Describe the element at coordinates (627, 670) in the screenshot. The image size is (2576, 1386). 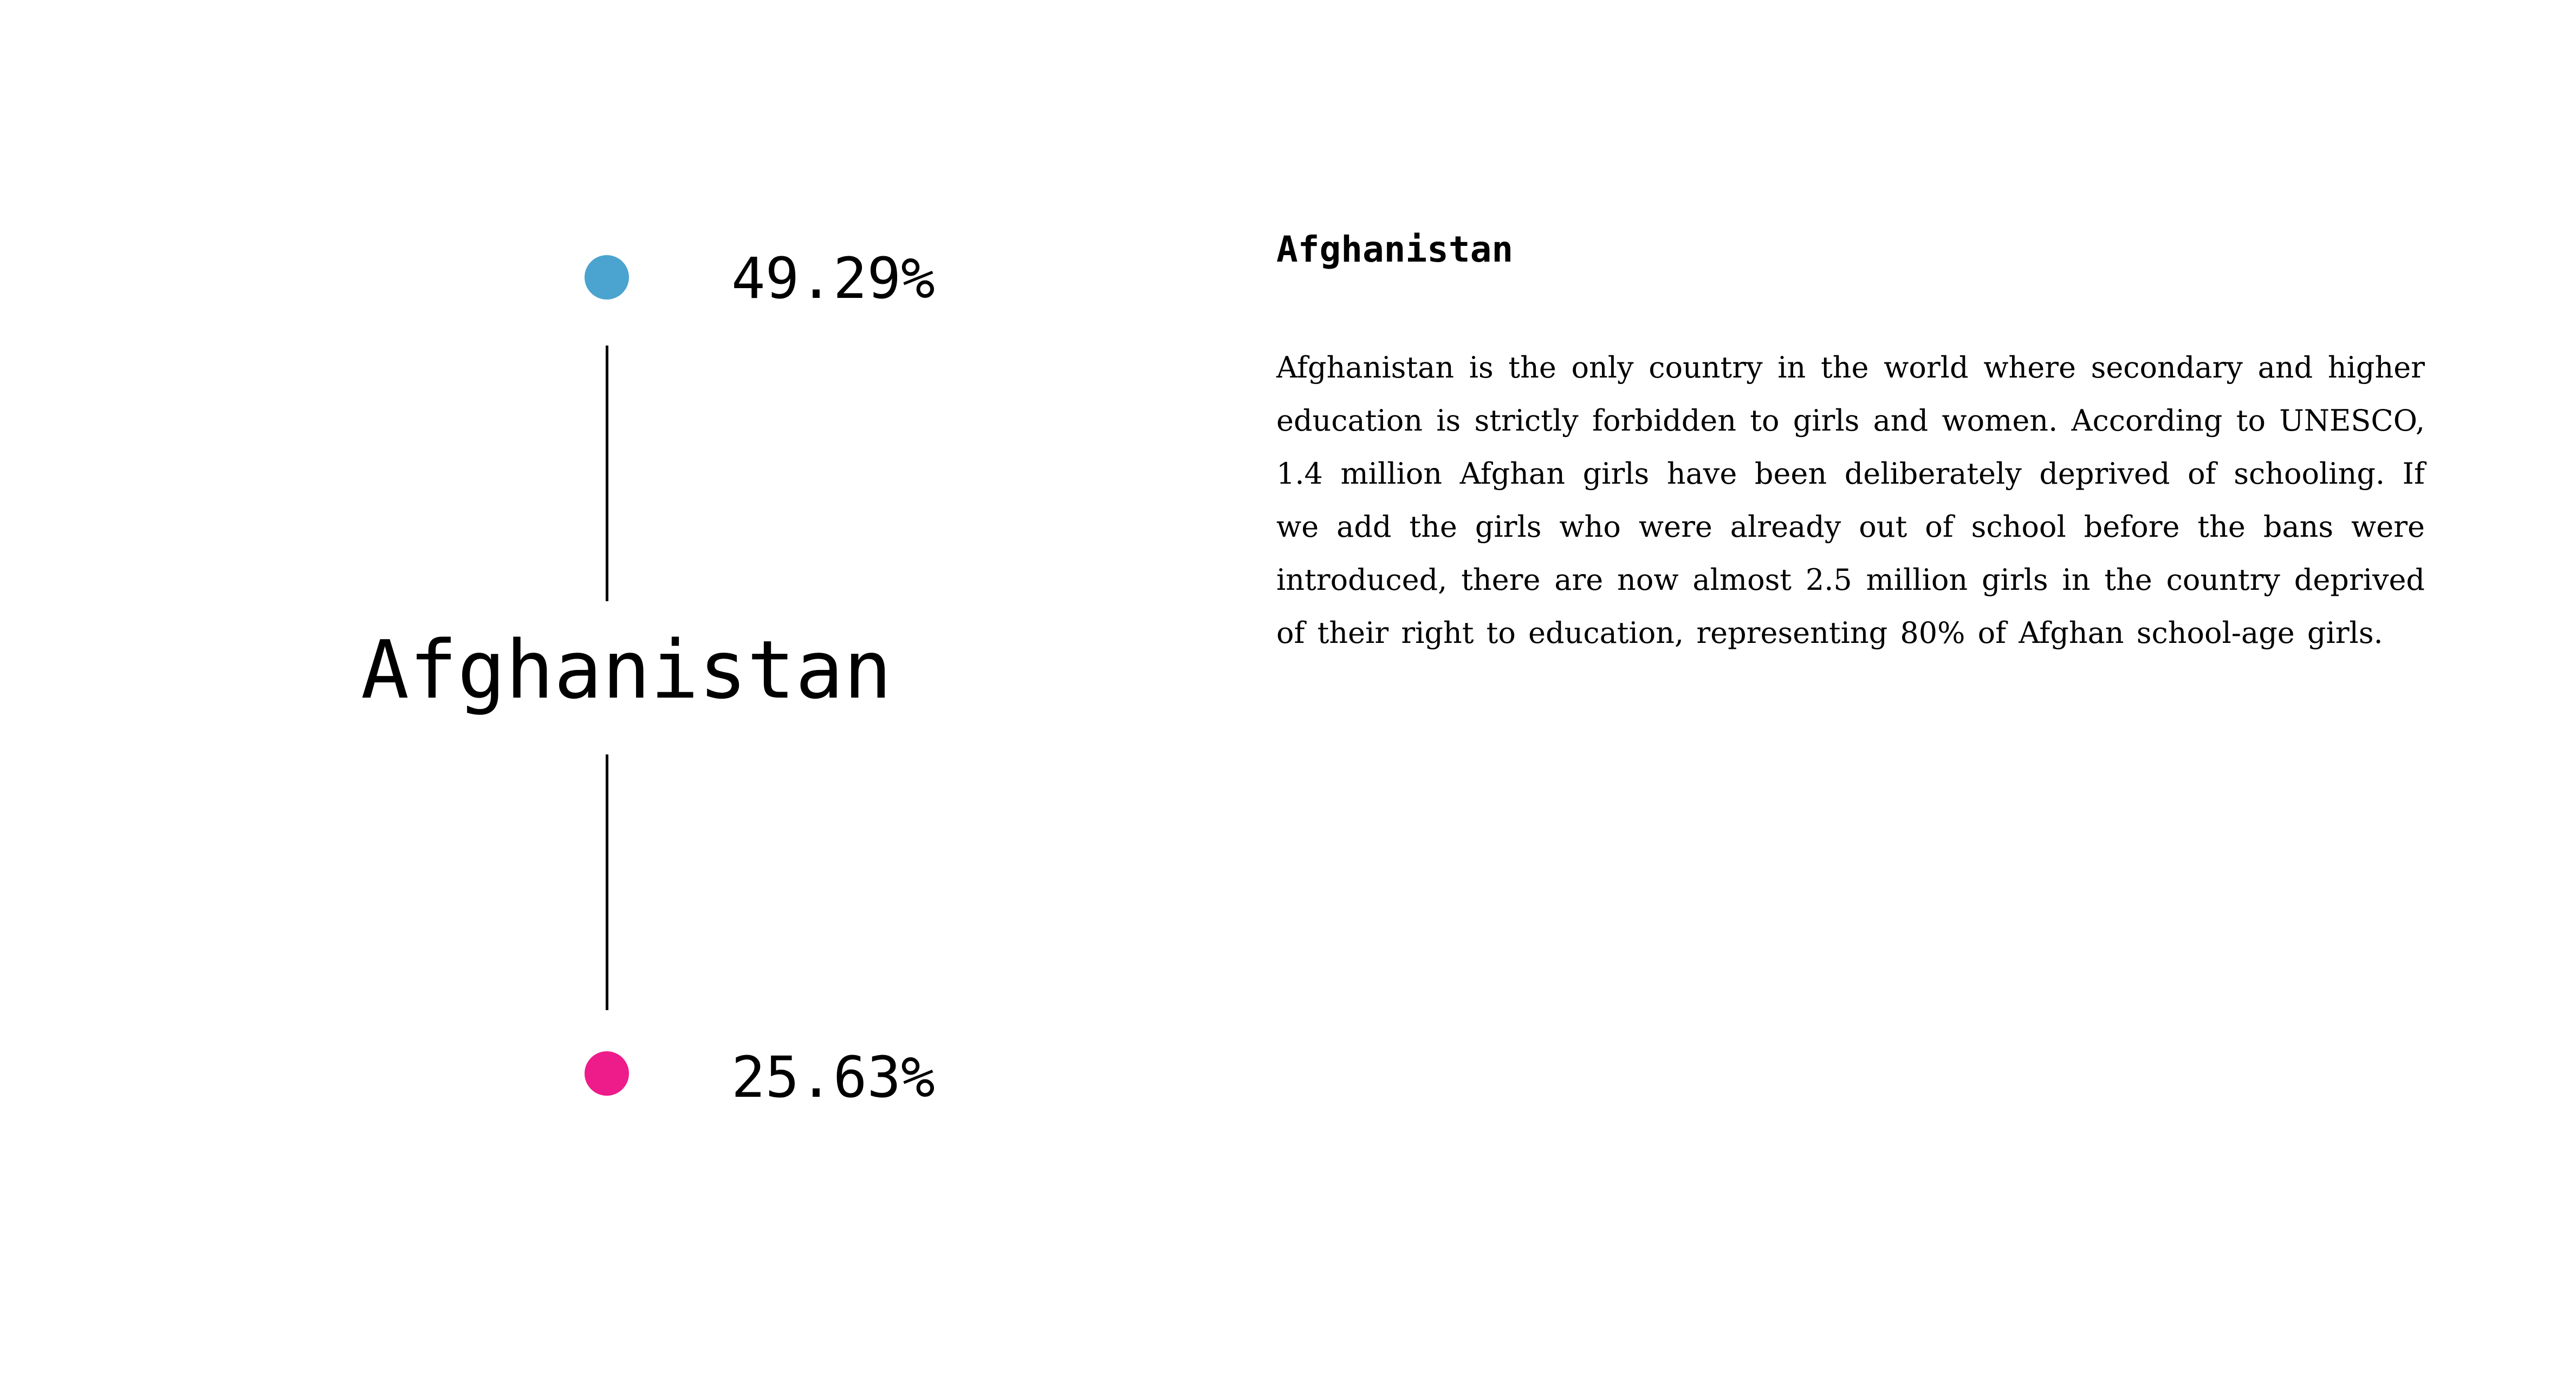
I see `country-name: Afghanistan` at that location.